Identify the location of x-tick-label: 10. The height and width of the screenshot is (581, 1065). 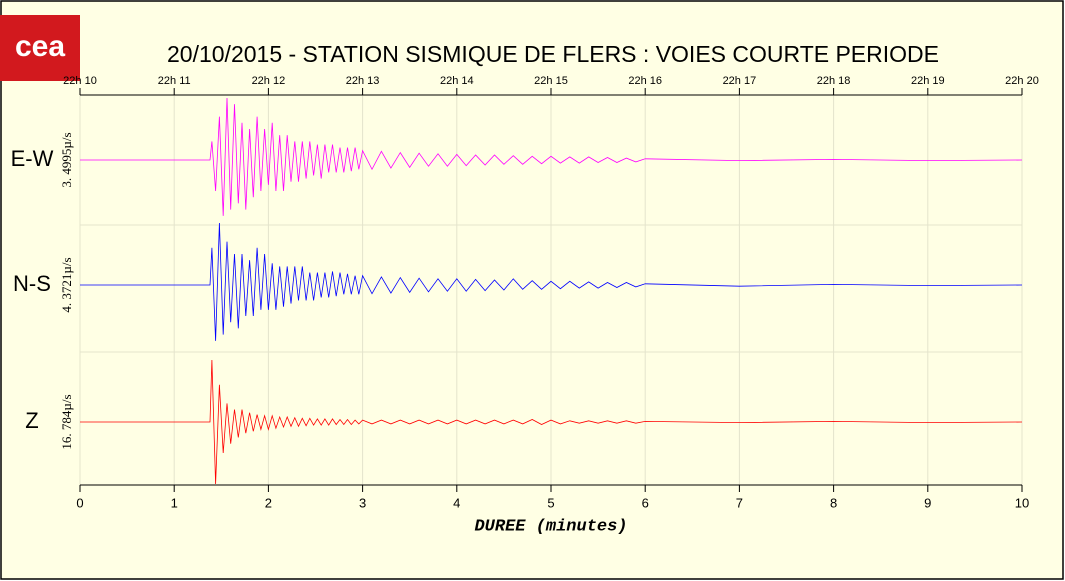
(1022, 502).